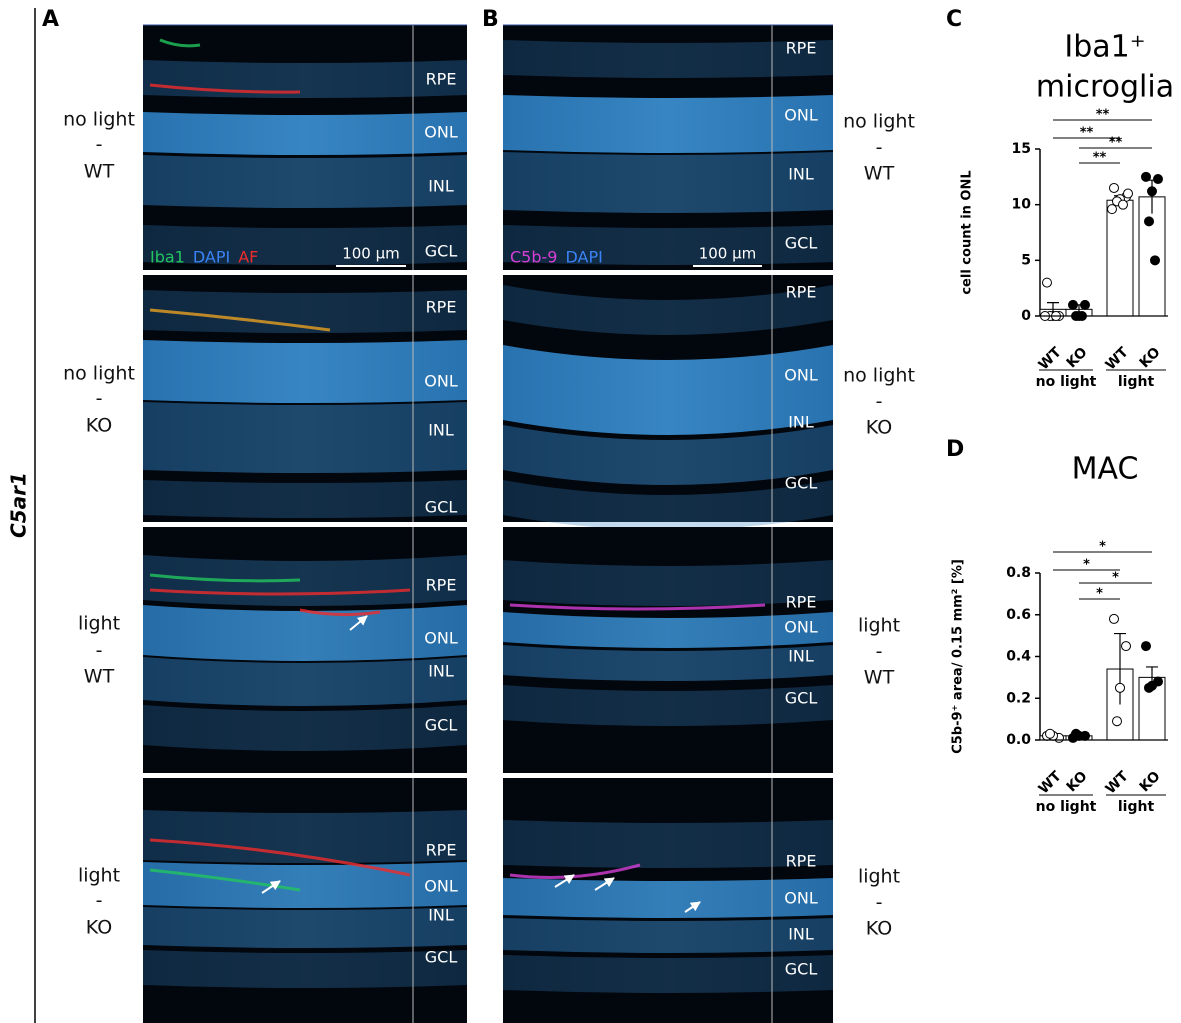 This screenshot has height=1023, width=1181. What do you see at coordinates (1105, 469) in the screenshot?
I see `chart-title: MAC` at bounding box center [1105, 469].